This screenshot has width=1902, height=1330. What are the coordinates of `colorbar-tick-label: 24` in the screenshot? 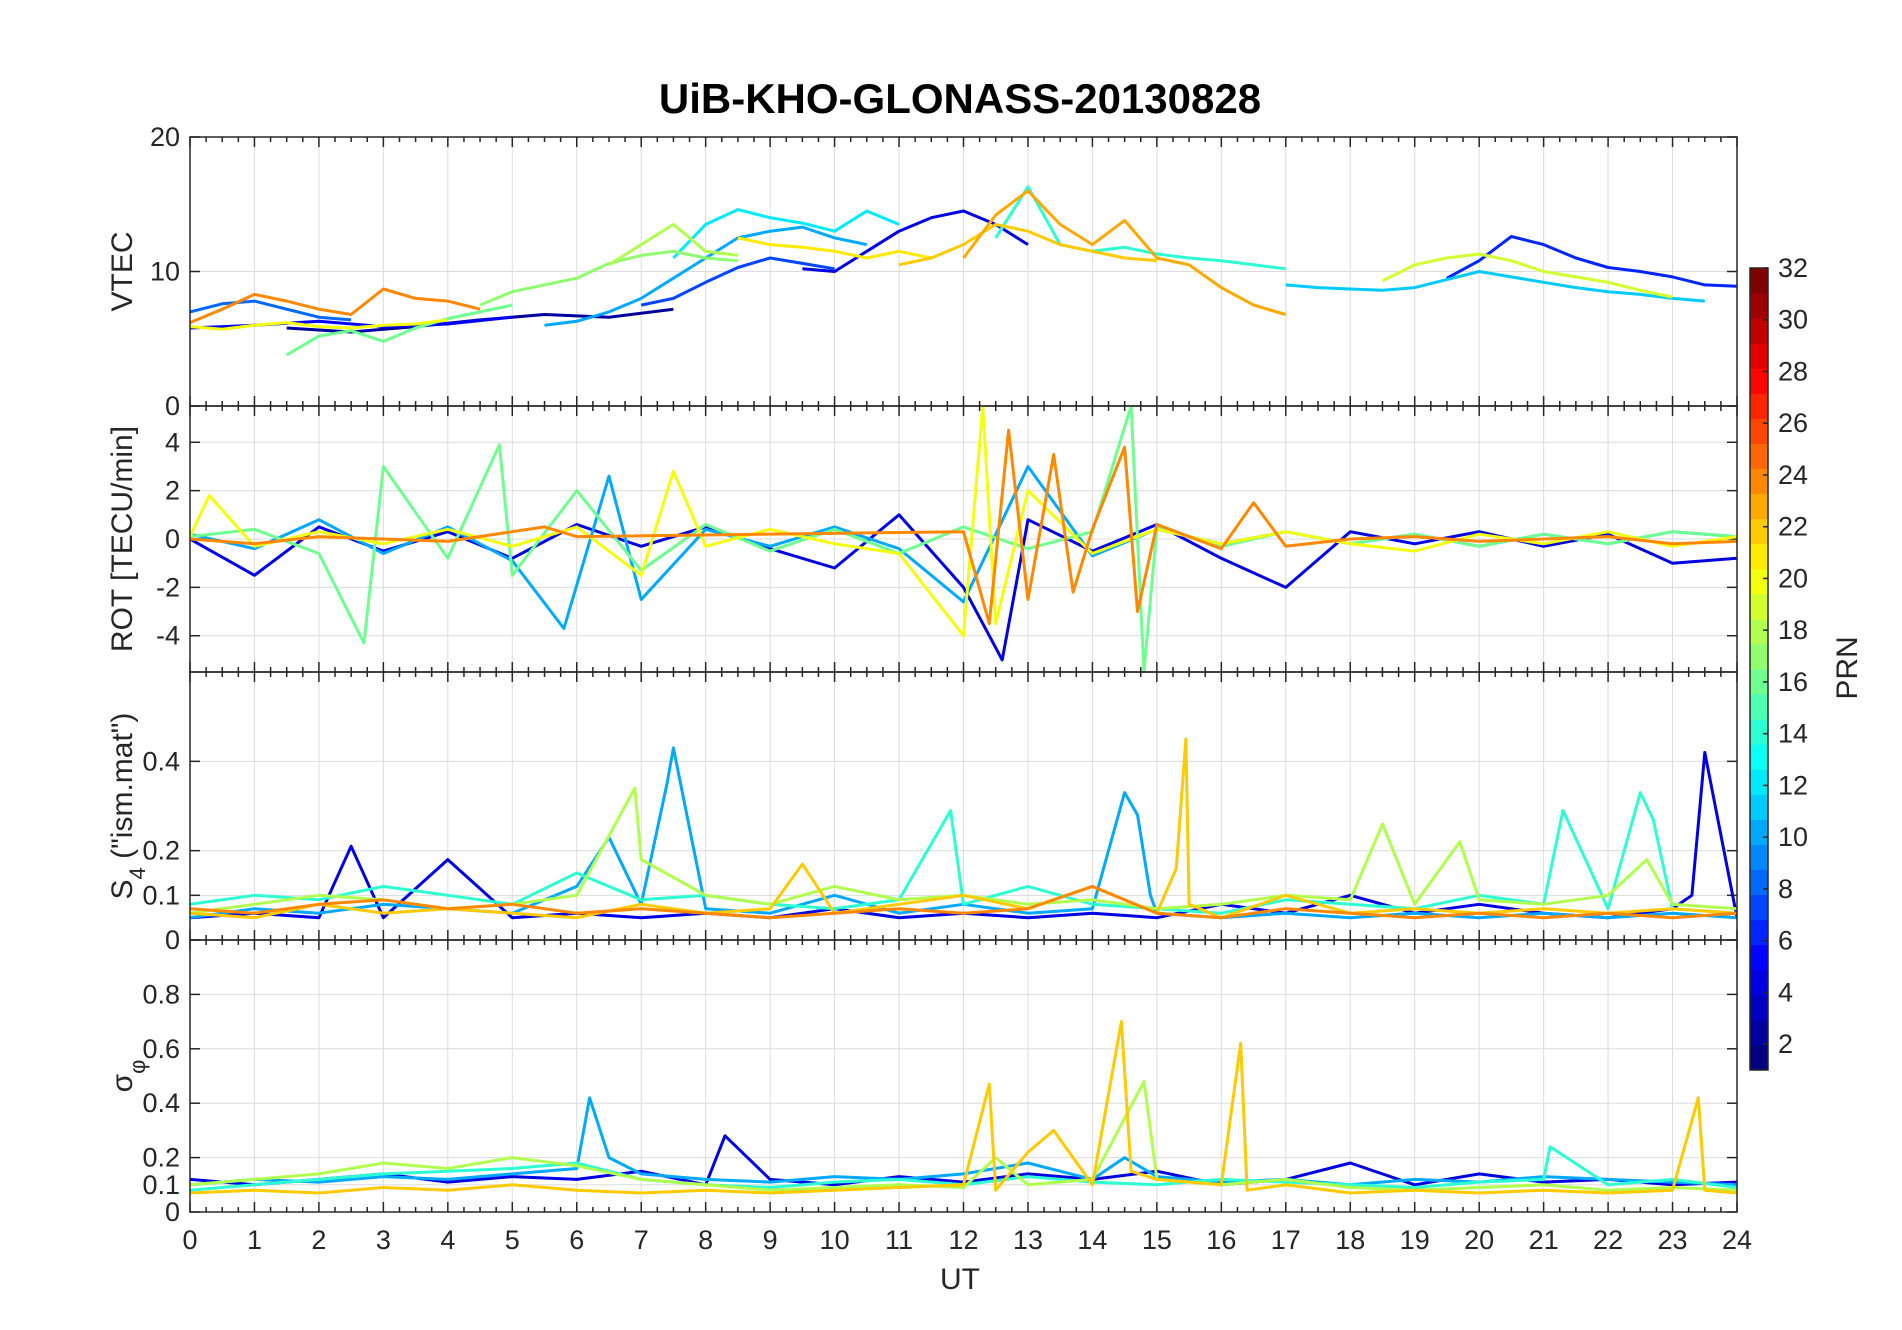 It's located at (1793, 475).